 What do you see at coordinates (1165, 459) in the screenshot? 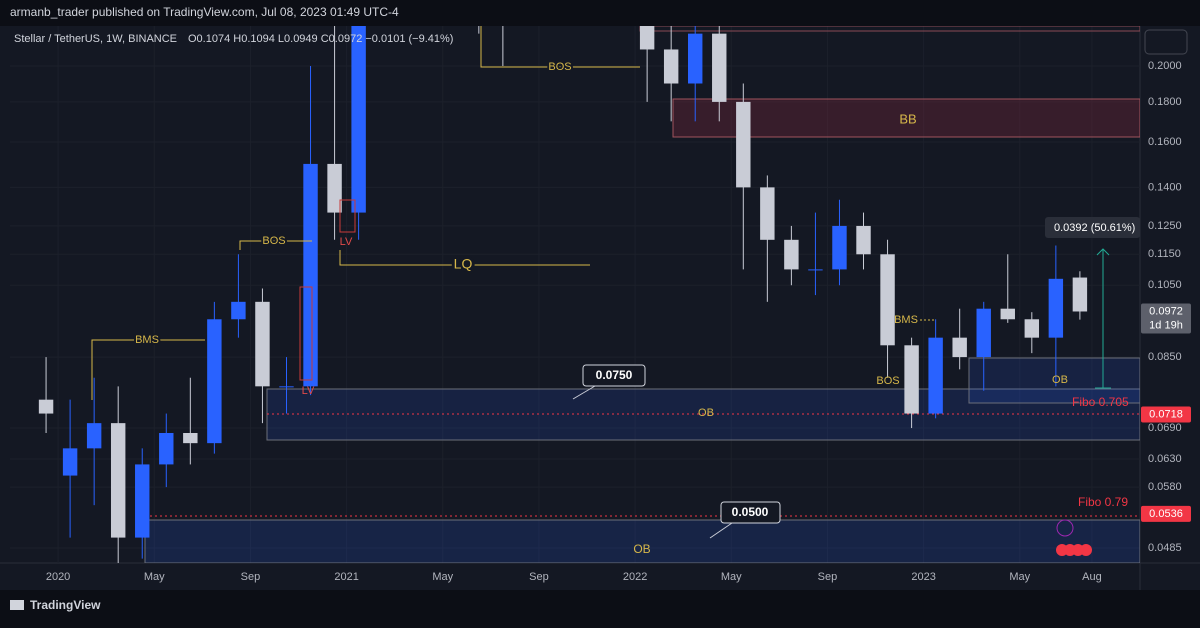
I see `y-tick-label: 0.0630` at bounding box center [1165, 459].